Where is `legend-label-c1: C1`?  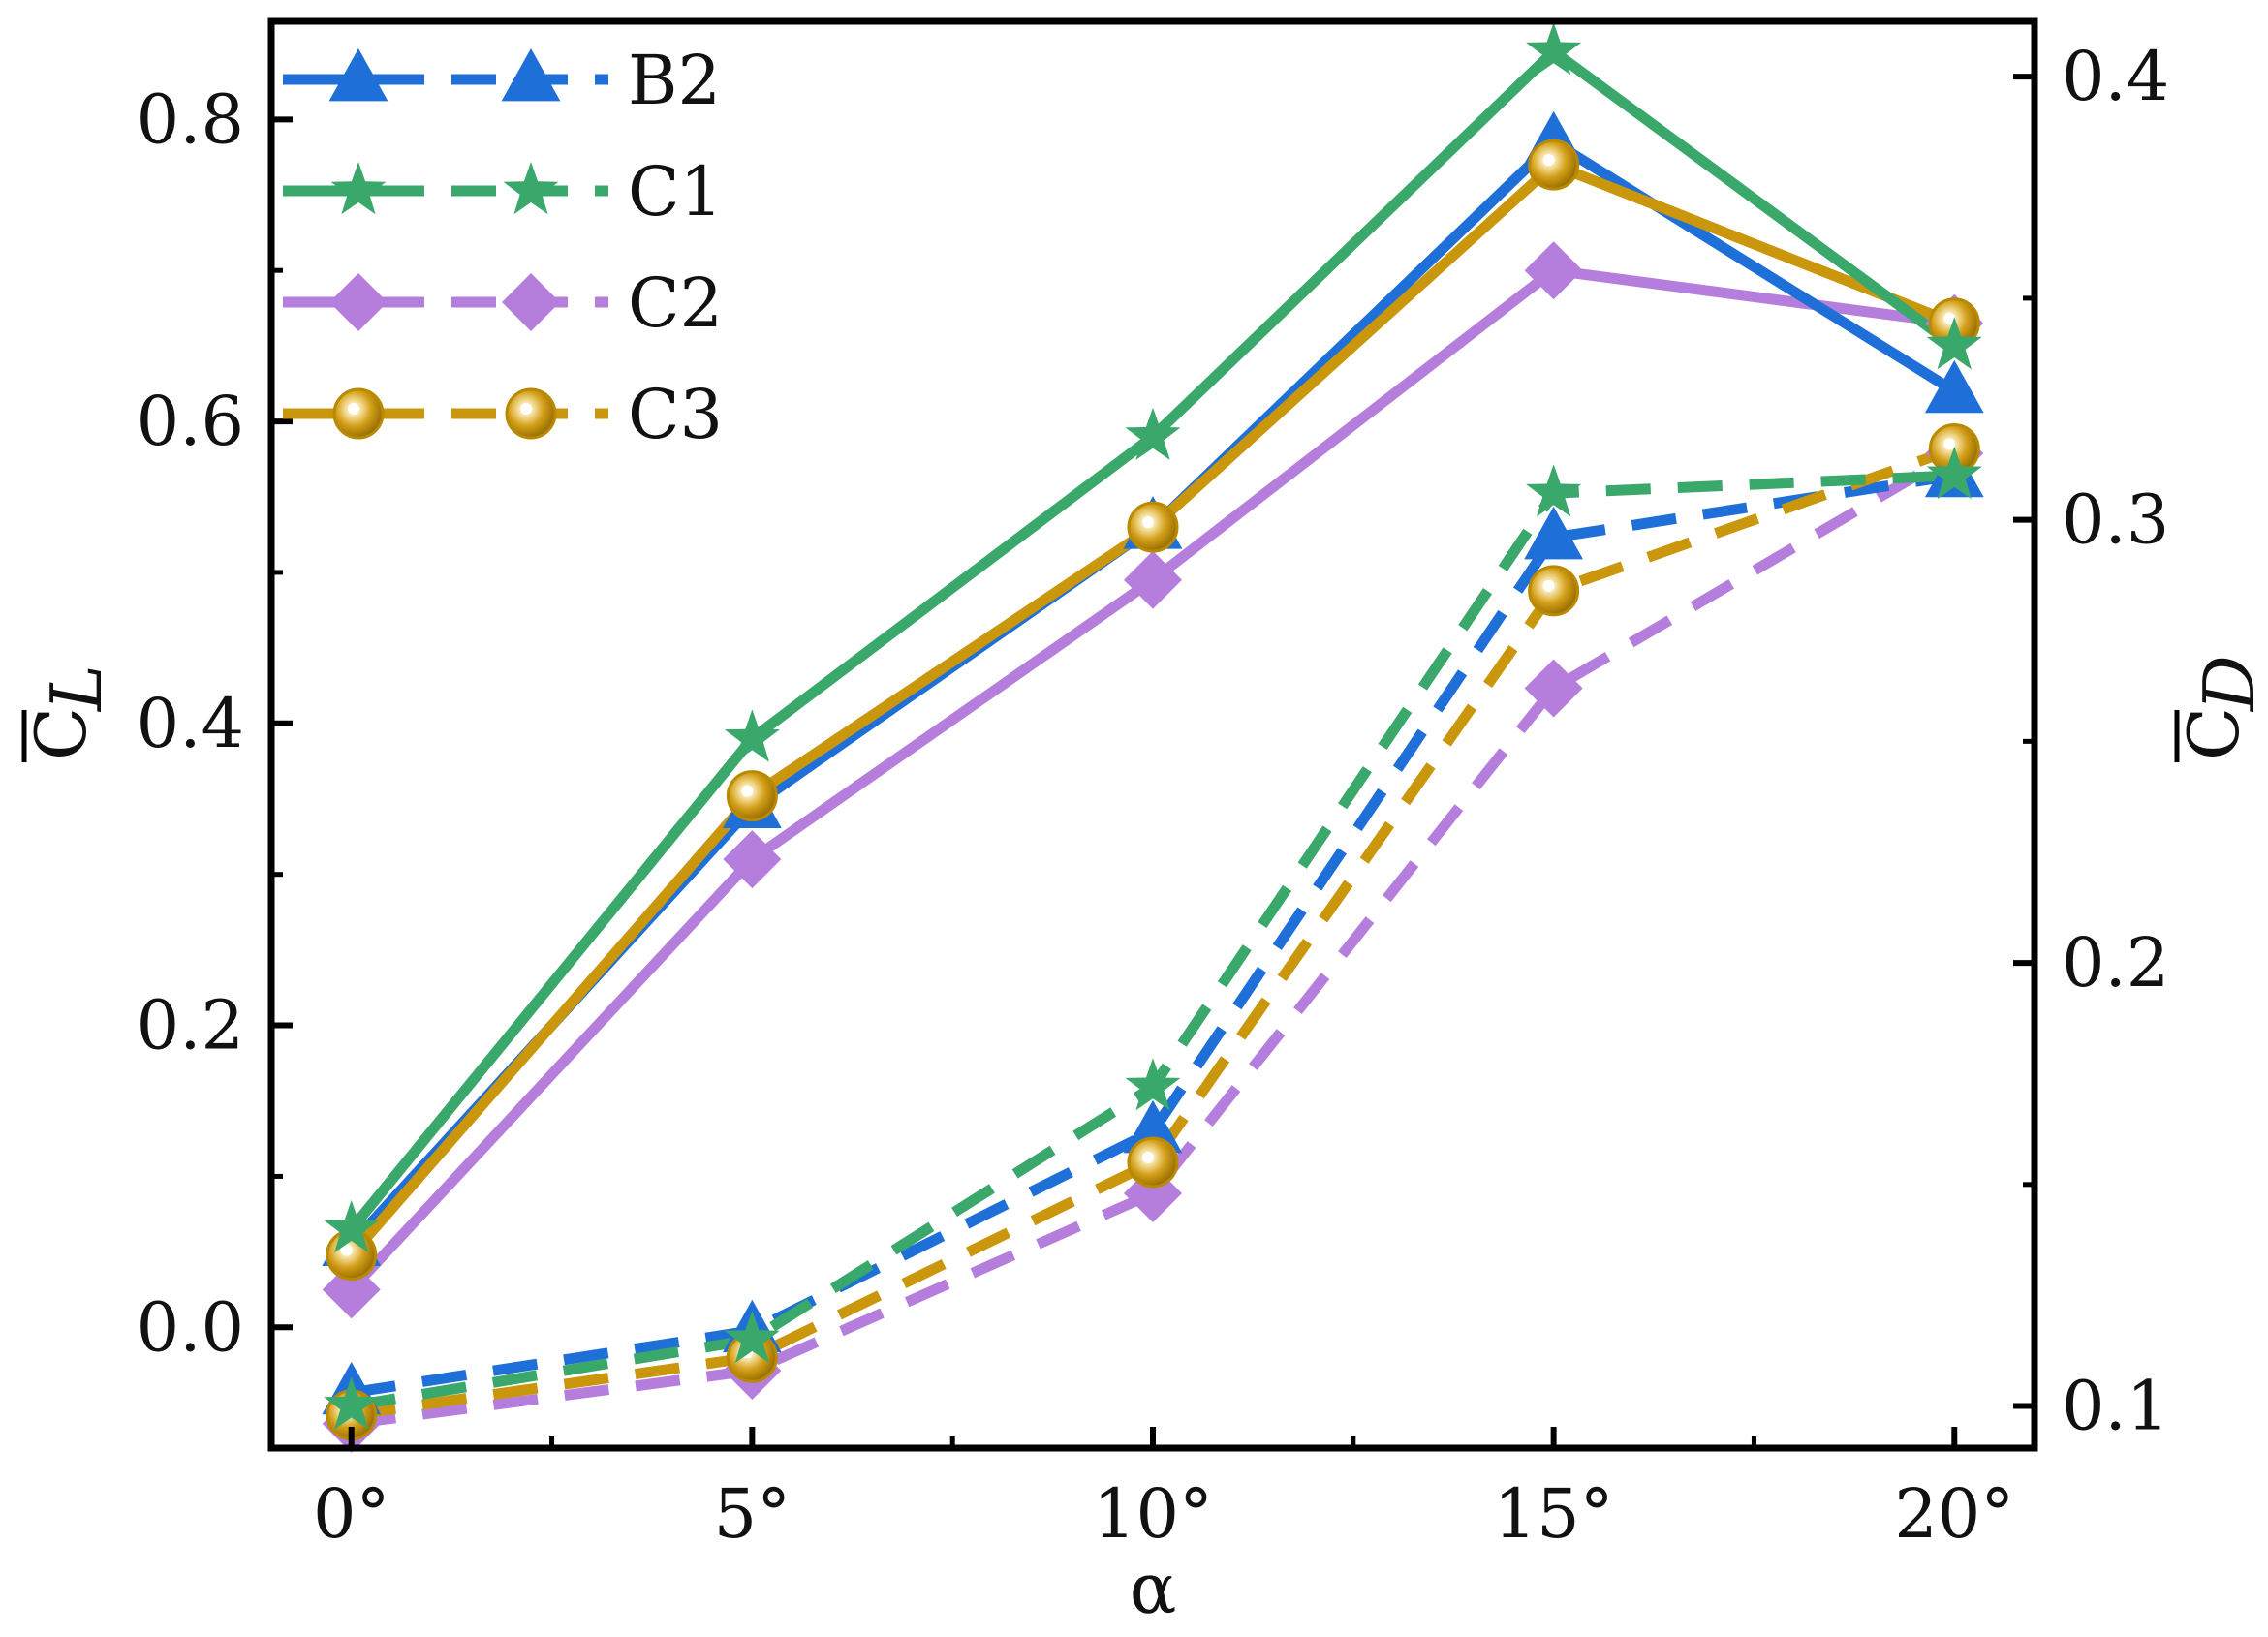 legend-label-c1: C1 is located at coordinates (675, 192).